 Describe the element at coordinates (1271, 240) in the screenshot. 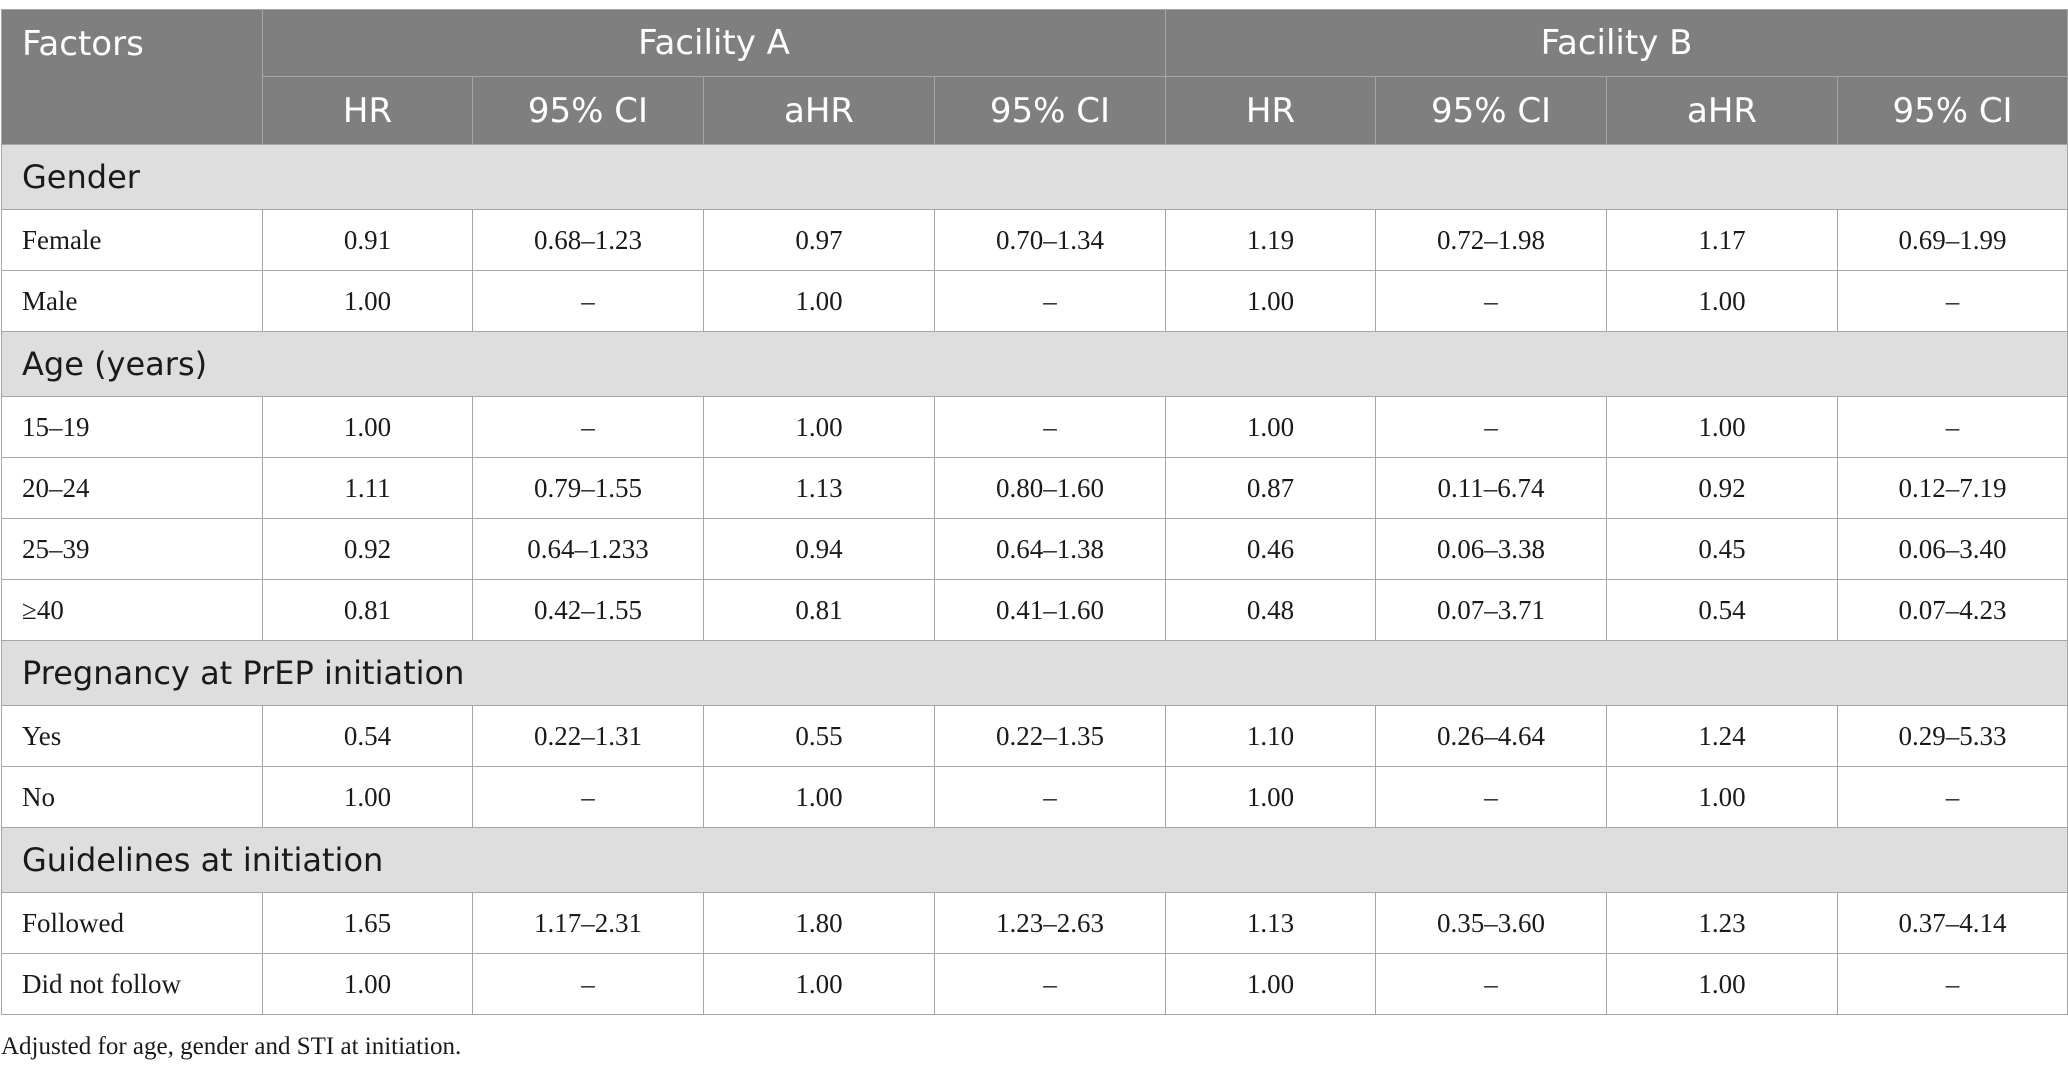

I see `cell-b-hr: 1.19` at that location.